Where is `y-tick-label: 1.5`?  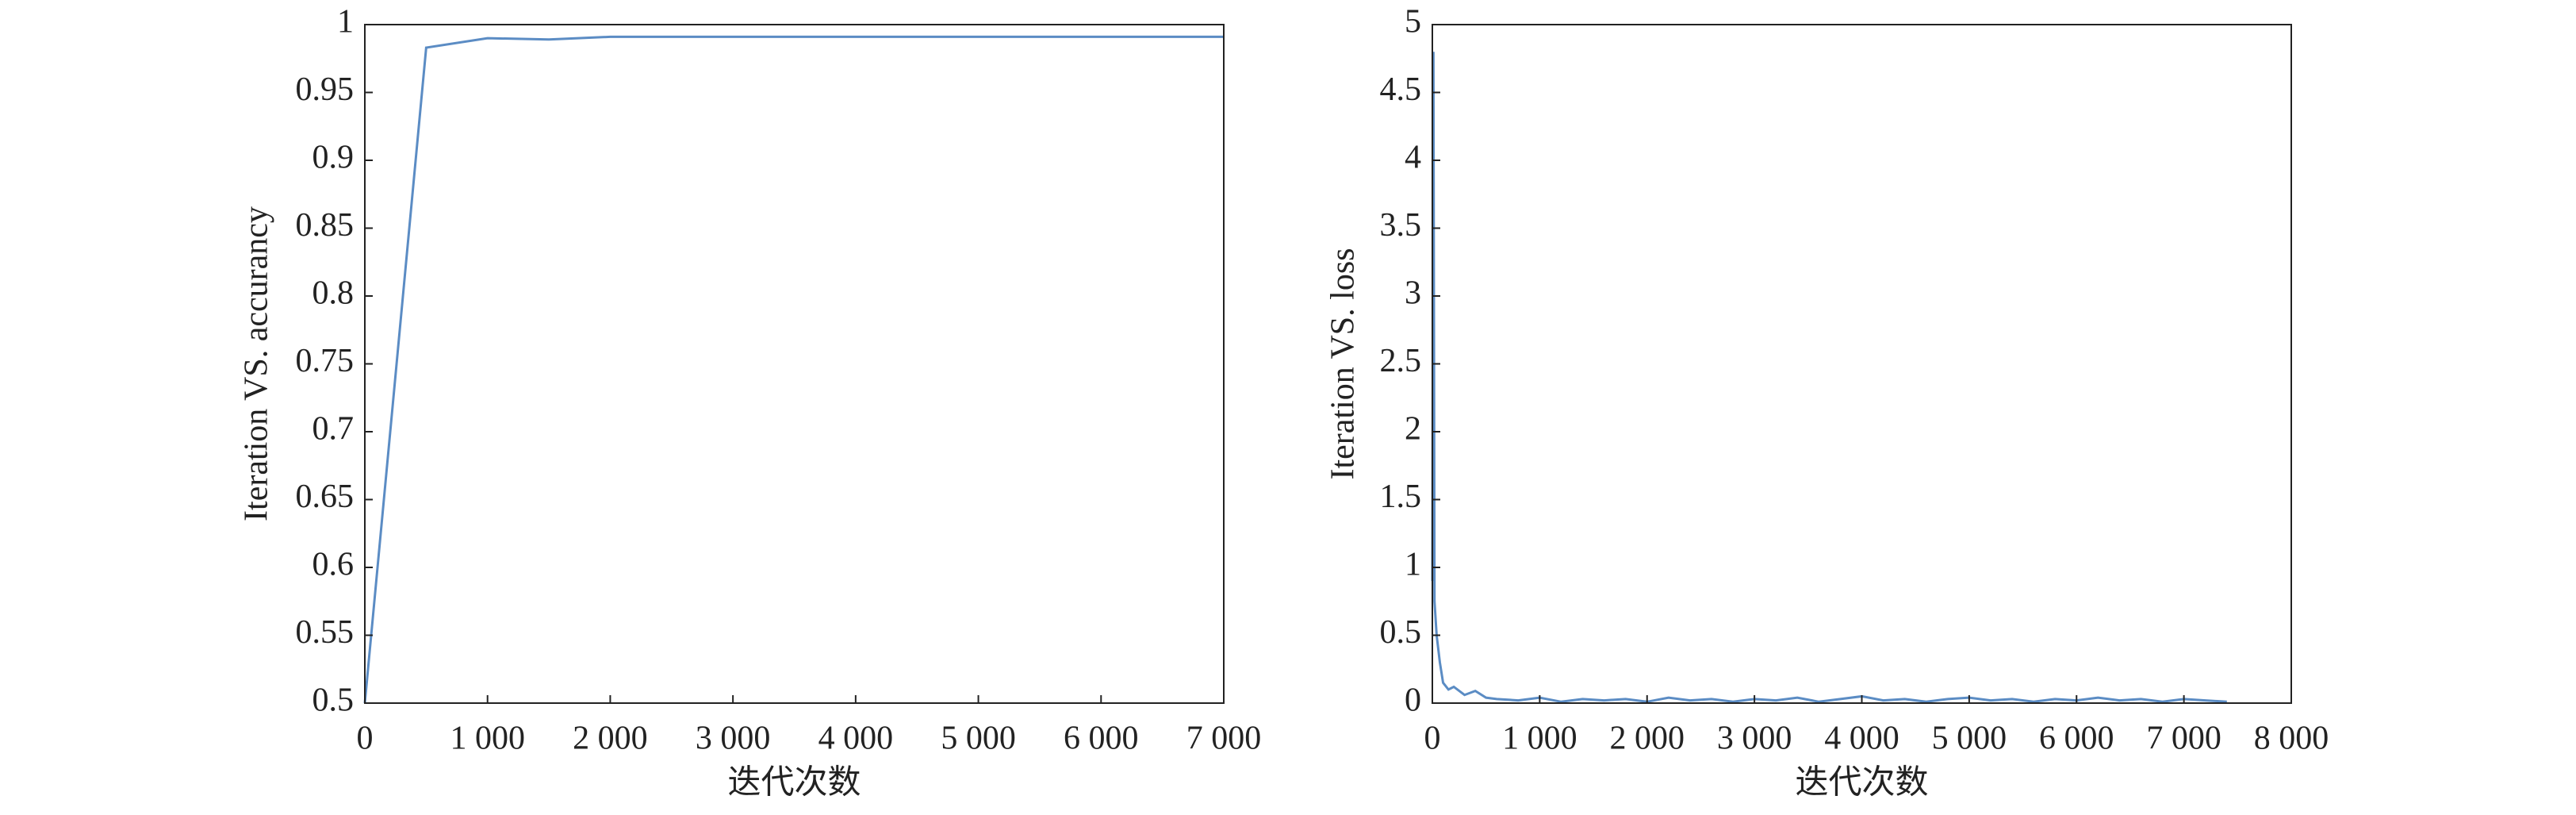
y-tick-label: 1.5 is located at coordinates (1401, 497).